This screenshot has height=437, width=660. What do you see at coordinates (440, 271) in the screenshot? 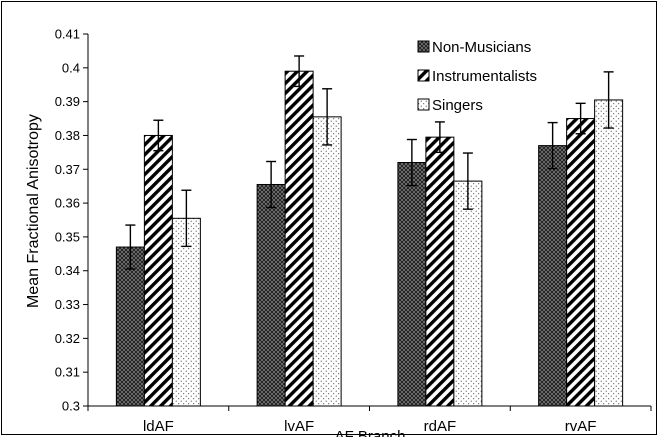
I see `bar-instrumentalists-rdaf` at bounding box center [440, 271].